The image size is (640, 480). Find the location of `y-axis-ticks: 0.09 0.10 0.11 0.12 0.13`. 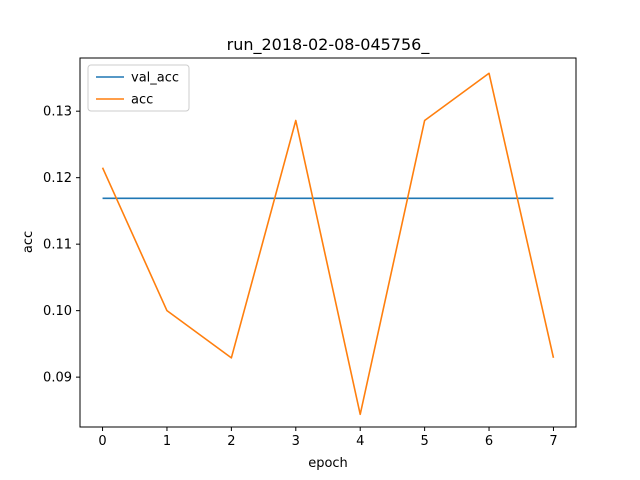

y-axis-ticks: 0.09 0.10 0.11 0.12 0.13 is located at coordinates (61, 245).